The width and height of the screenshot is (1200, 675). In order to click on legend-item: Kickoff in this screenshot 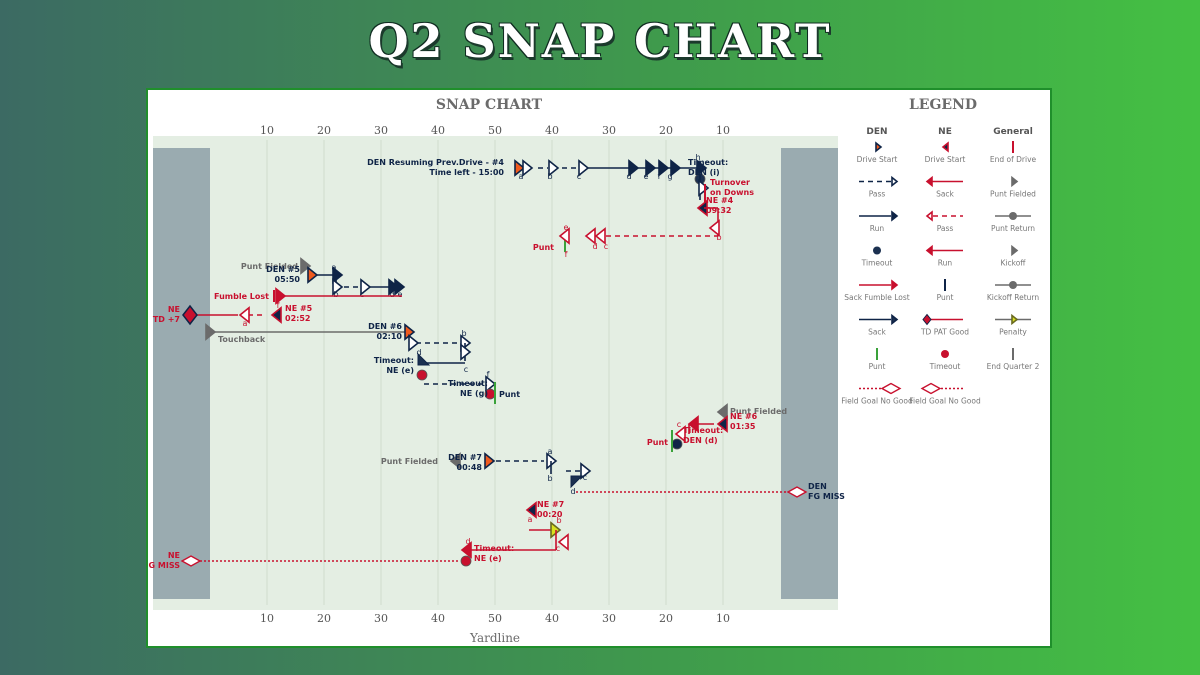, I will do `click(1013, 256)`.